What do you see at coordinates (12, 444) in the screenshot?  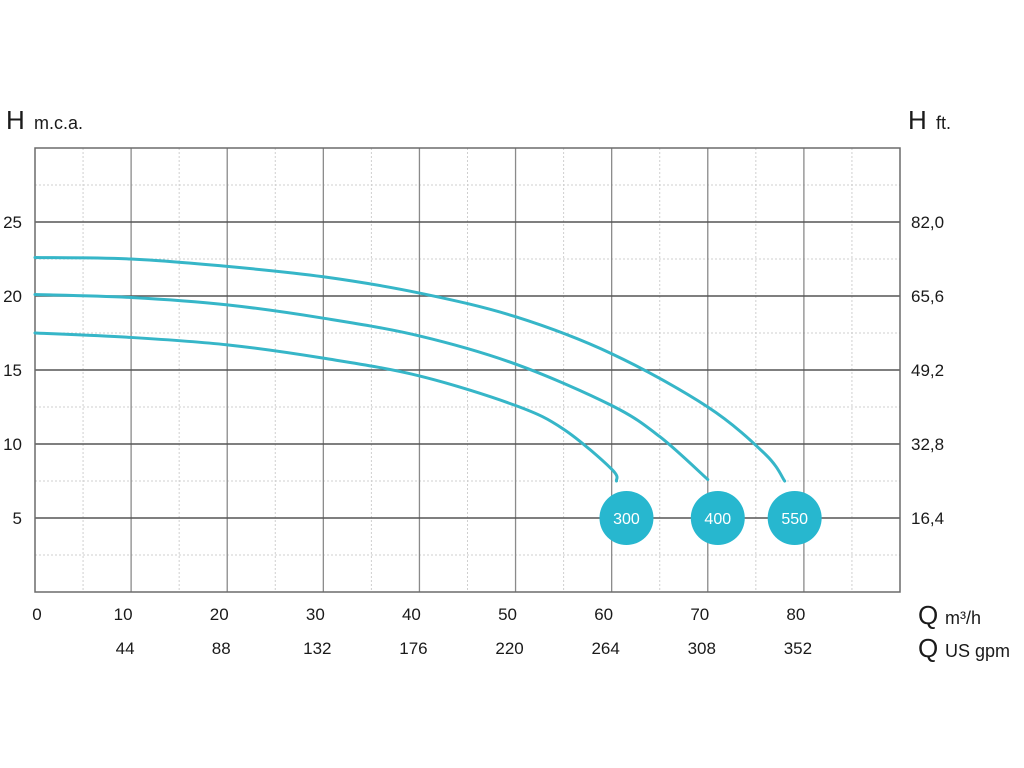 I see `y-left-tick: 10` at bounding box center [12, 444].